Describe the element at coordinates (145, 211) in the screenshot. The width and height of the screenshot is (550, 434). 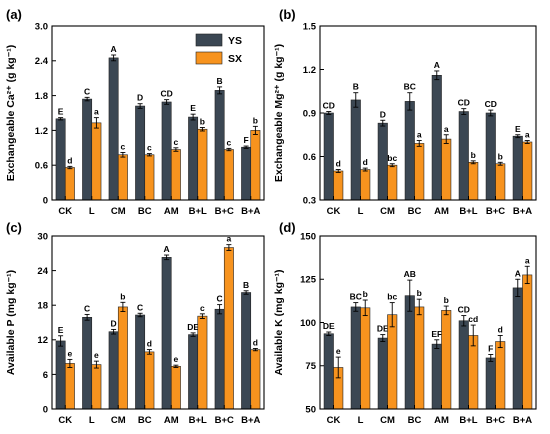
I see `x-tick-label: BC` at that location.